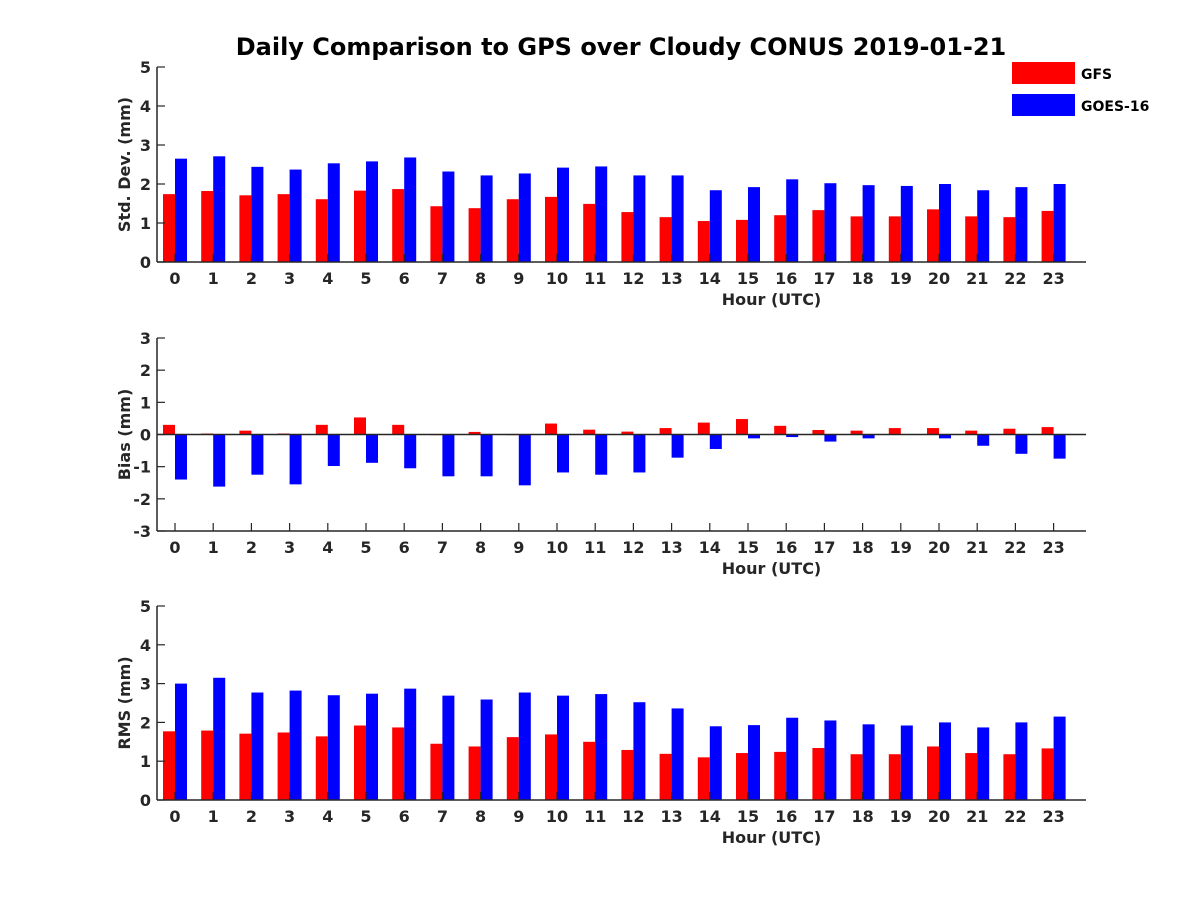 This screenshot has width=1200, height=900. Describe the element at coordinates (772, 568) in the screenshot. I see `x-axis-label: Hour (UTC)` at that location.